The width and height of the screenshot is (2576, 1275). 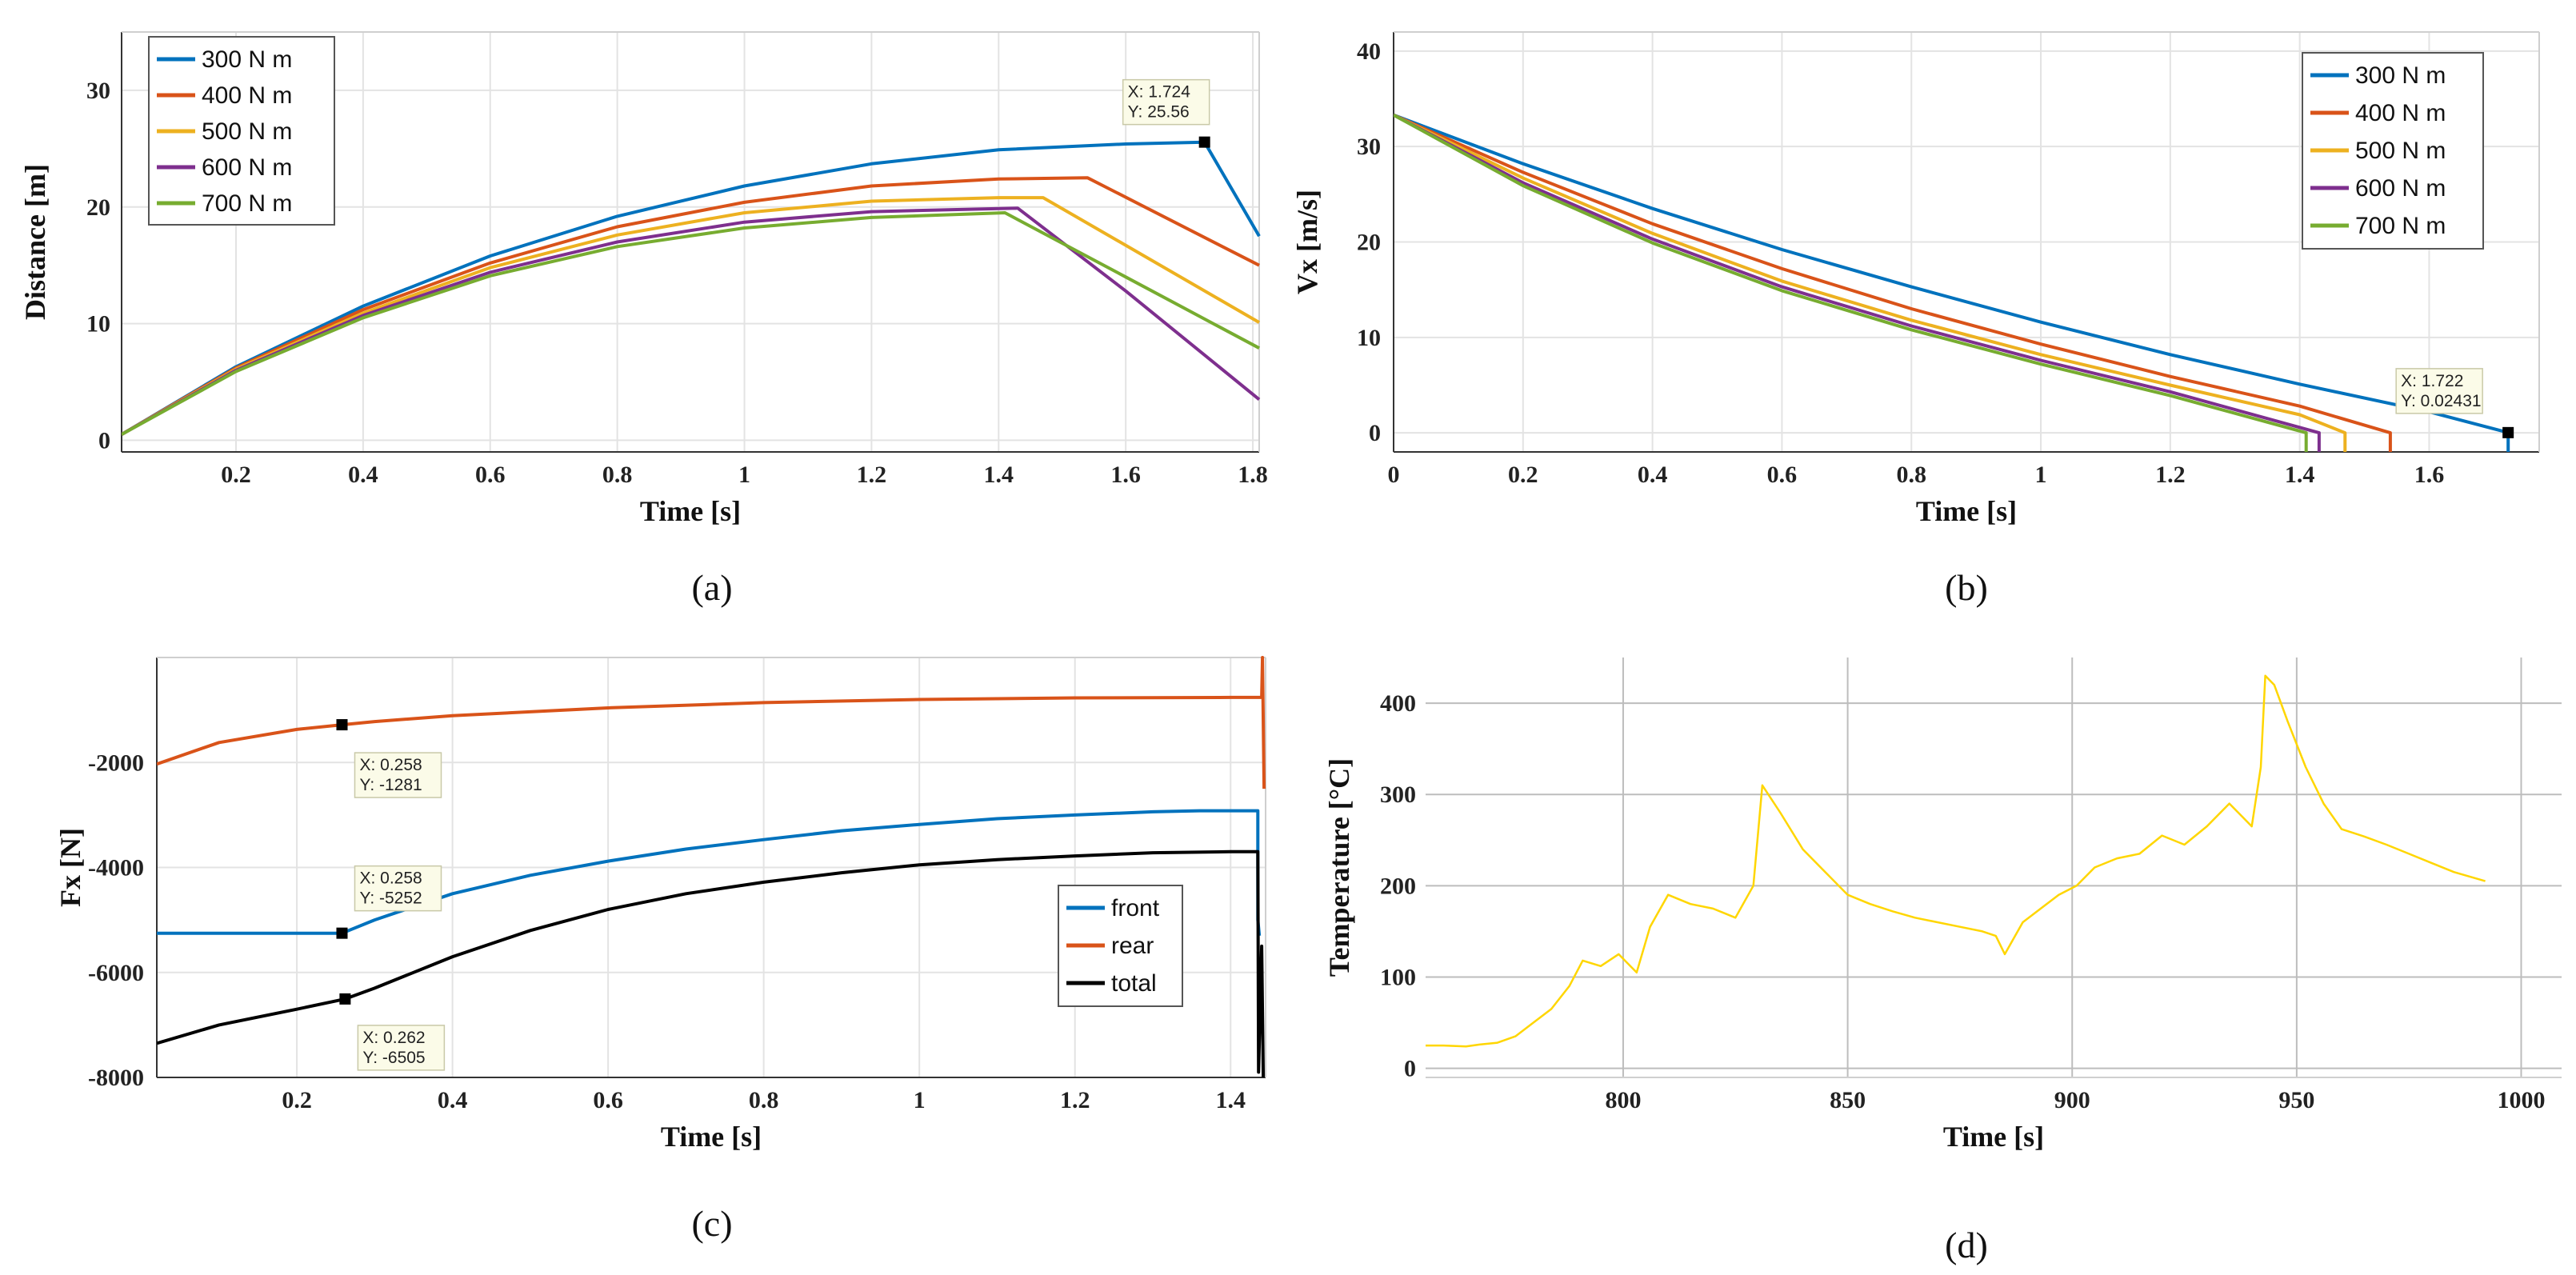 I want to click on x-tick-label-0: 0, so click(x=1394, y=475).